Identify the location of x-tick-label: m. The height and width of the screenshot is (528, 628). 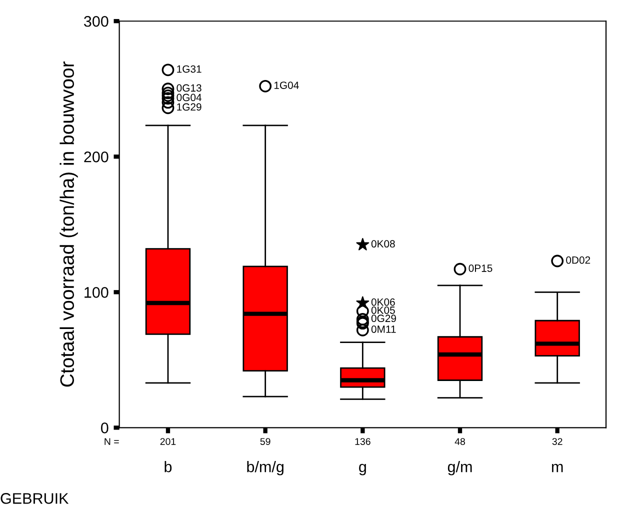
(557, 468).